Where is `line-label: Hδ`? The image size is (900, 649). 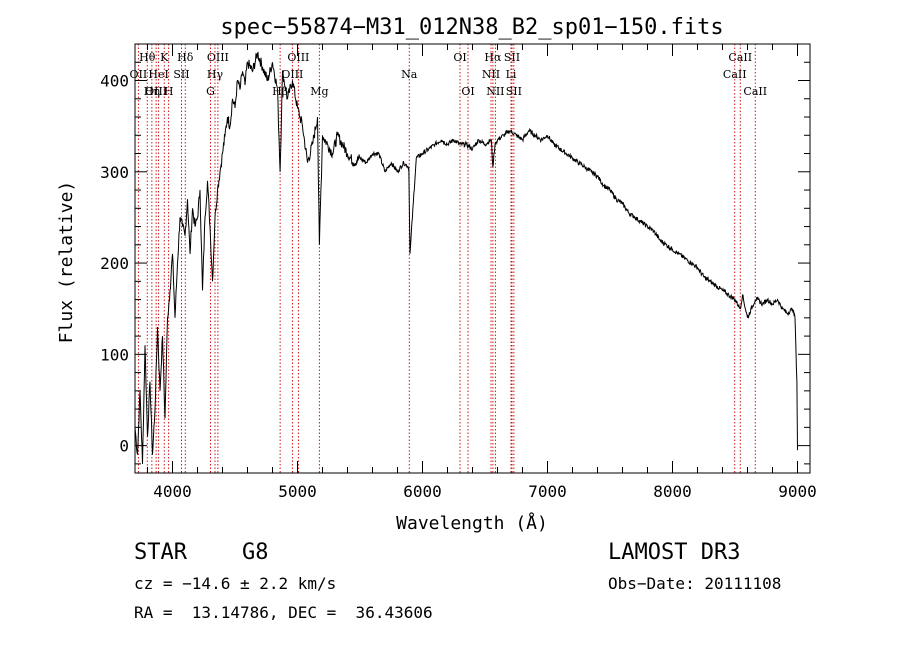
line-label: Hδ is located at coordinates (185, 57).